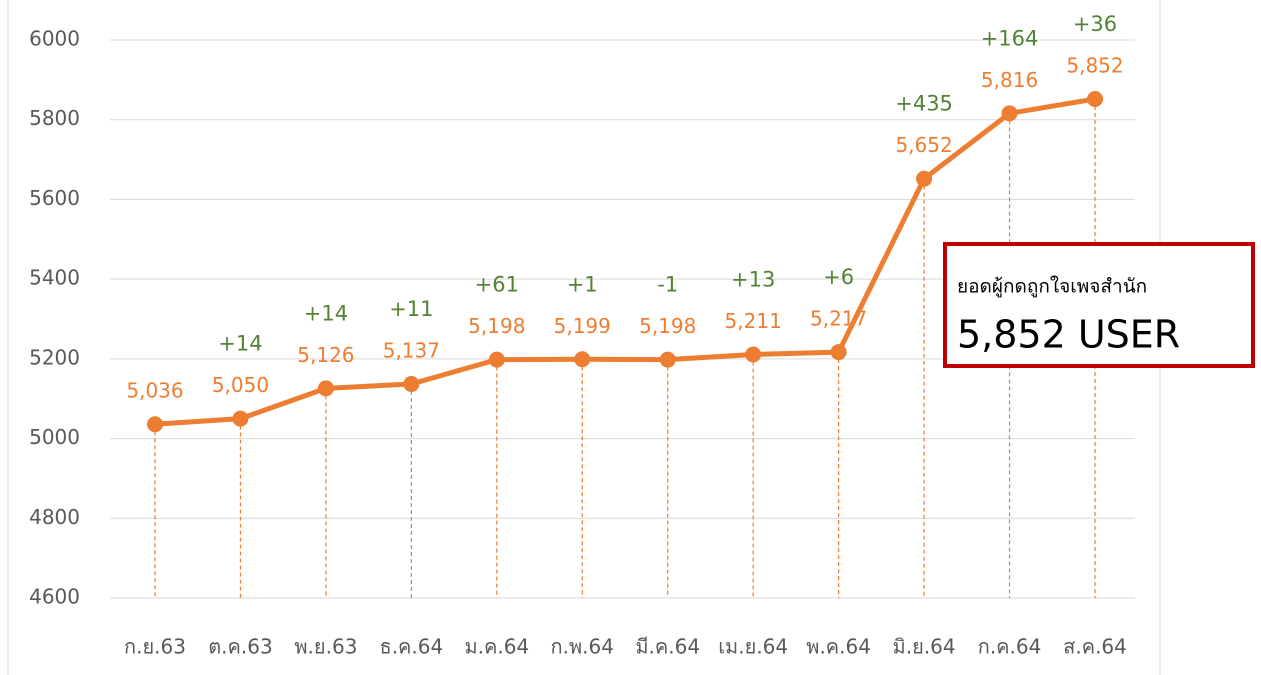 This screenshot has height=675, width=1261. What do you see at coordinates (582, 647) in the screenshot?
I see `x-tick-label: ก.พ.64` at bounding box center [582, 647].